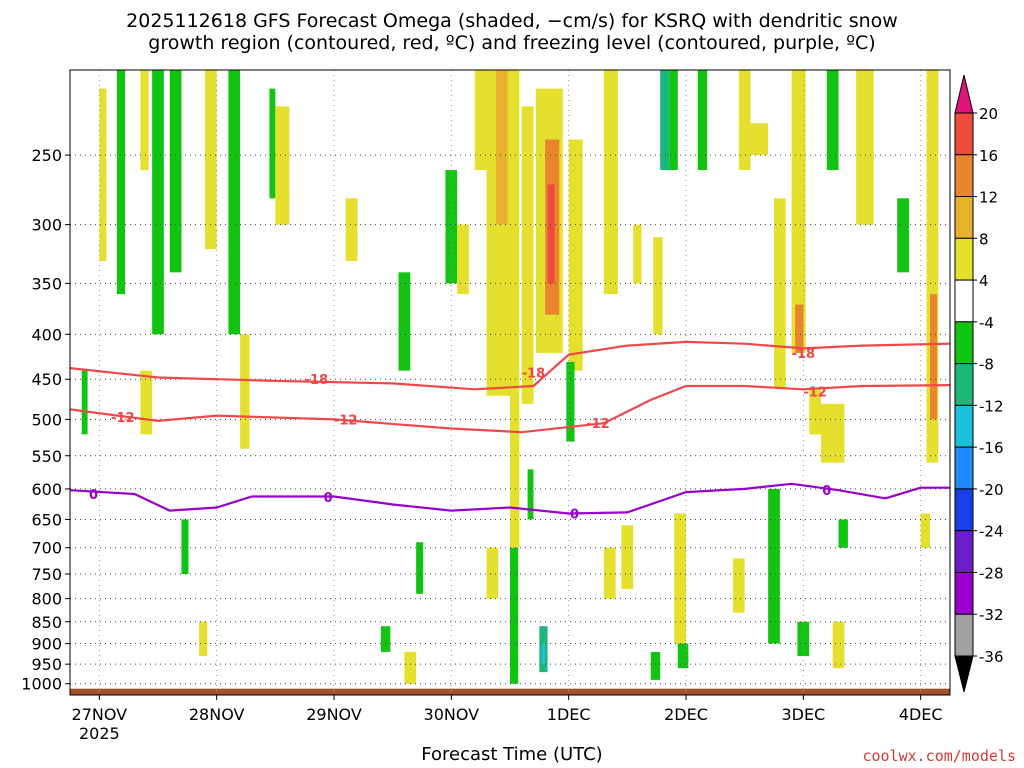 The width and height of the screenshot is (1024, 768). I want to click on y-tick-label: 600, so click(46, 489).